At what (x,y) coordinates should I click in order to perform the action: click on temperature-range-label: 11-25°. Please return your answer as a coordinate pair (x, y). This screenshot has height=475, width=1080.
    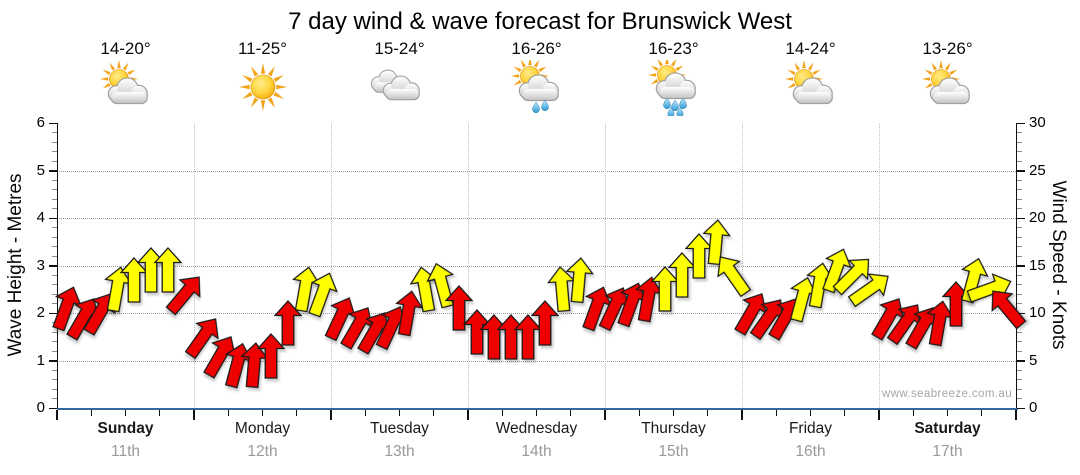
    Looking at the image, I should click on (262, 48).